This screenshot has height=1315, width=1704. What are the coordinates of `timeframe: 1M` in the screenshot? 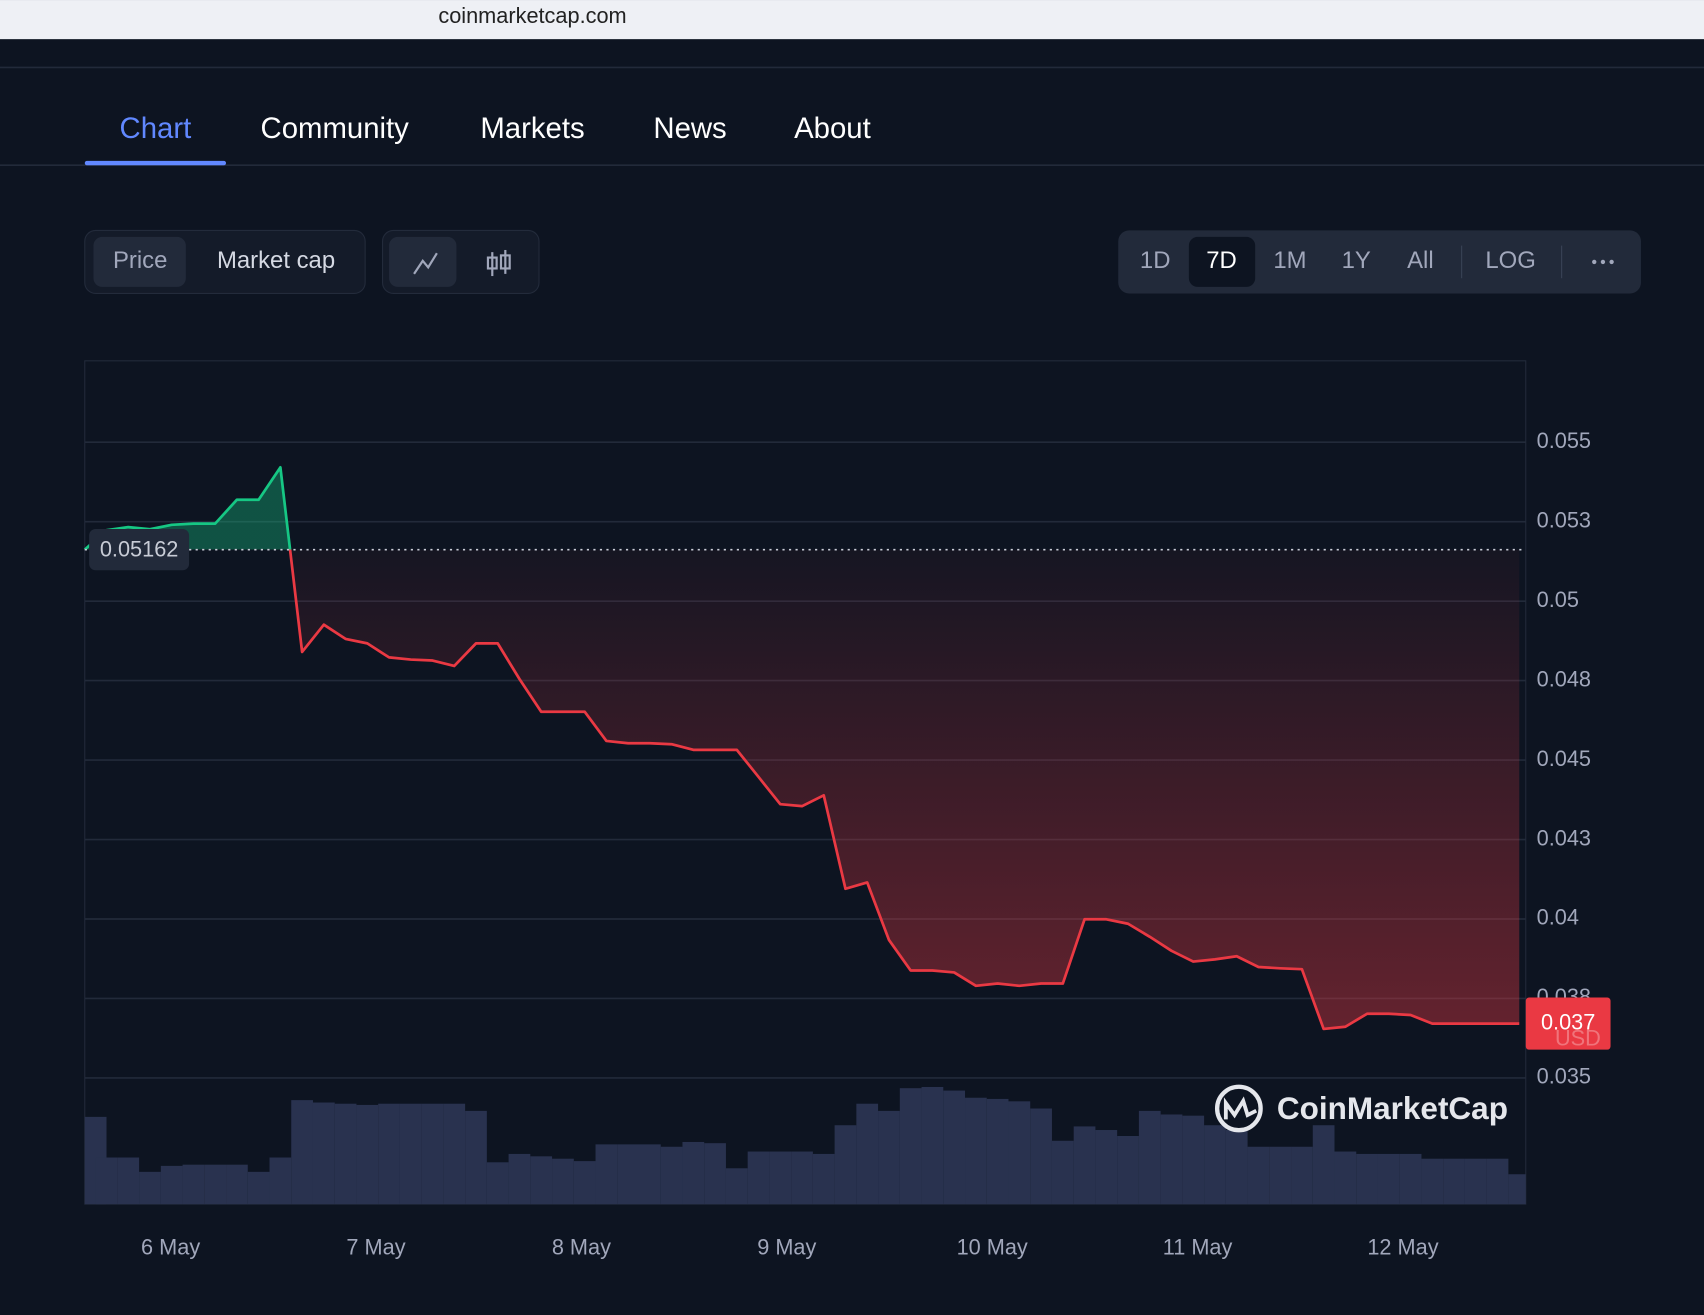 It's located at (1289, 260).